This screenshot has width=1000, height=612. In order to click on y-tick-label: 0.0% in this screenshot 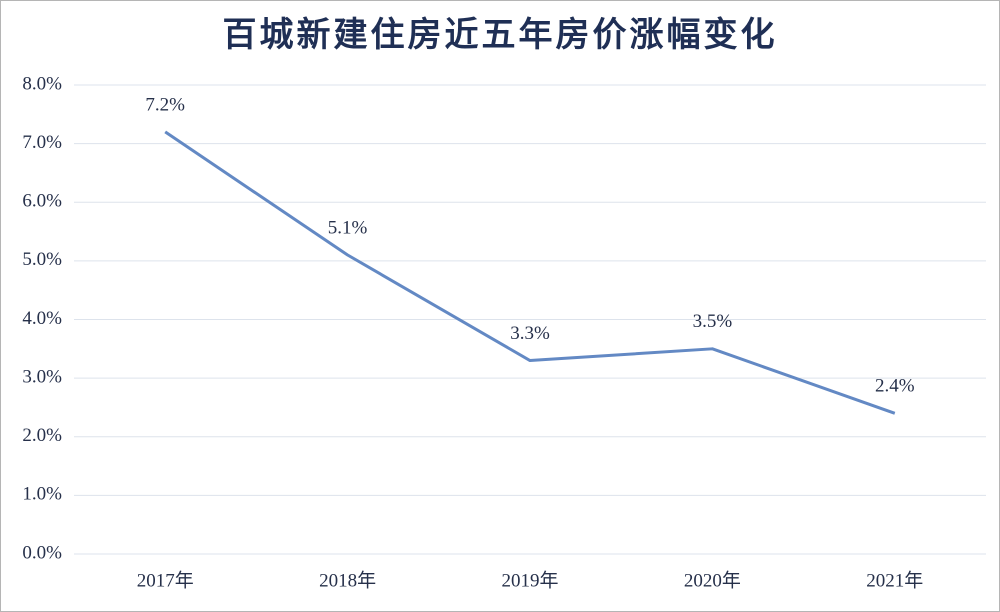, I will do `click(42, 552)`.